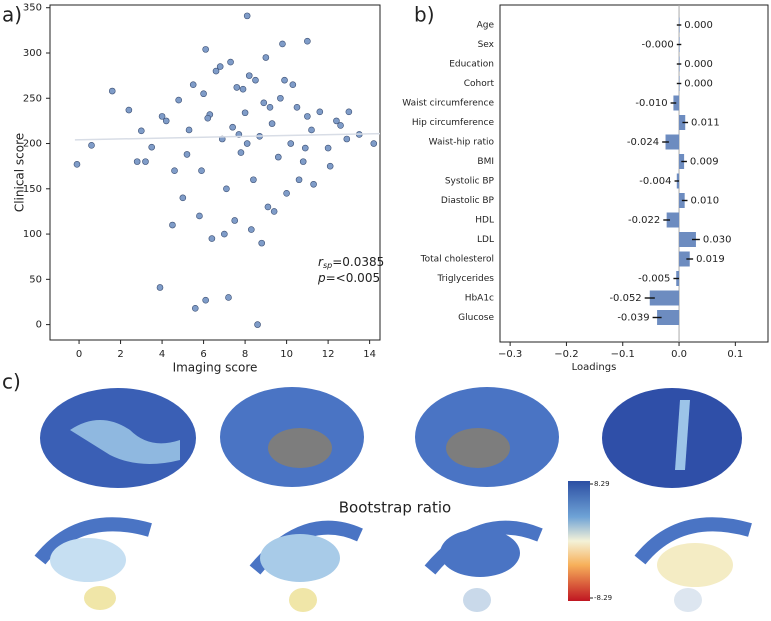  Describe the element at coordinates (321, 278) in the screenshot. I see `annotation-p: p` at that location.